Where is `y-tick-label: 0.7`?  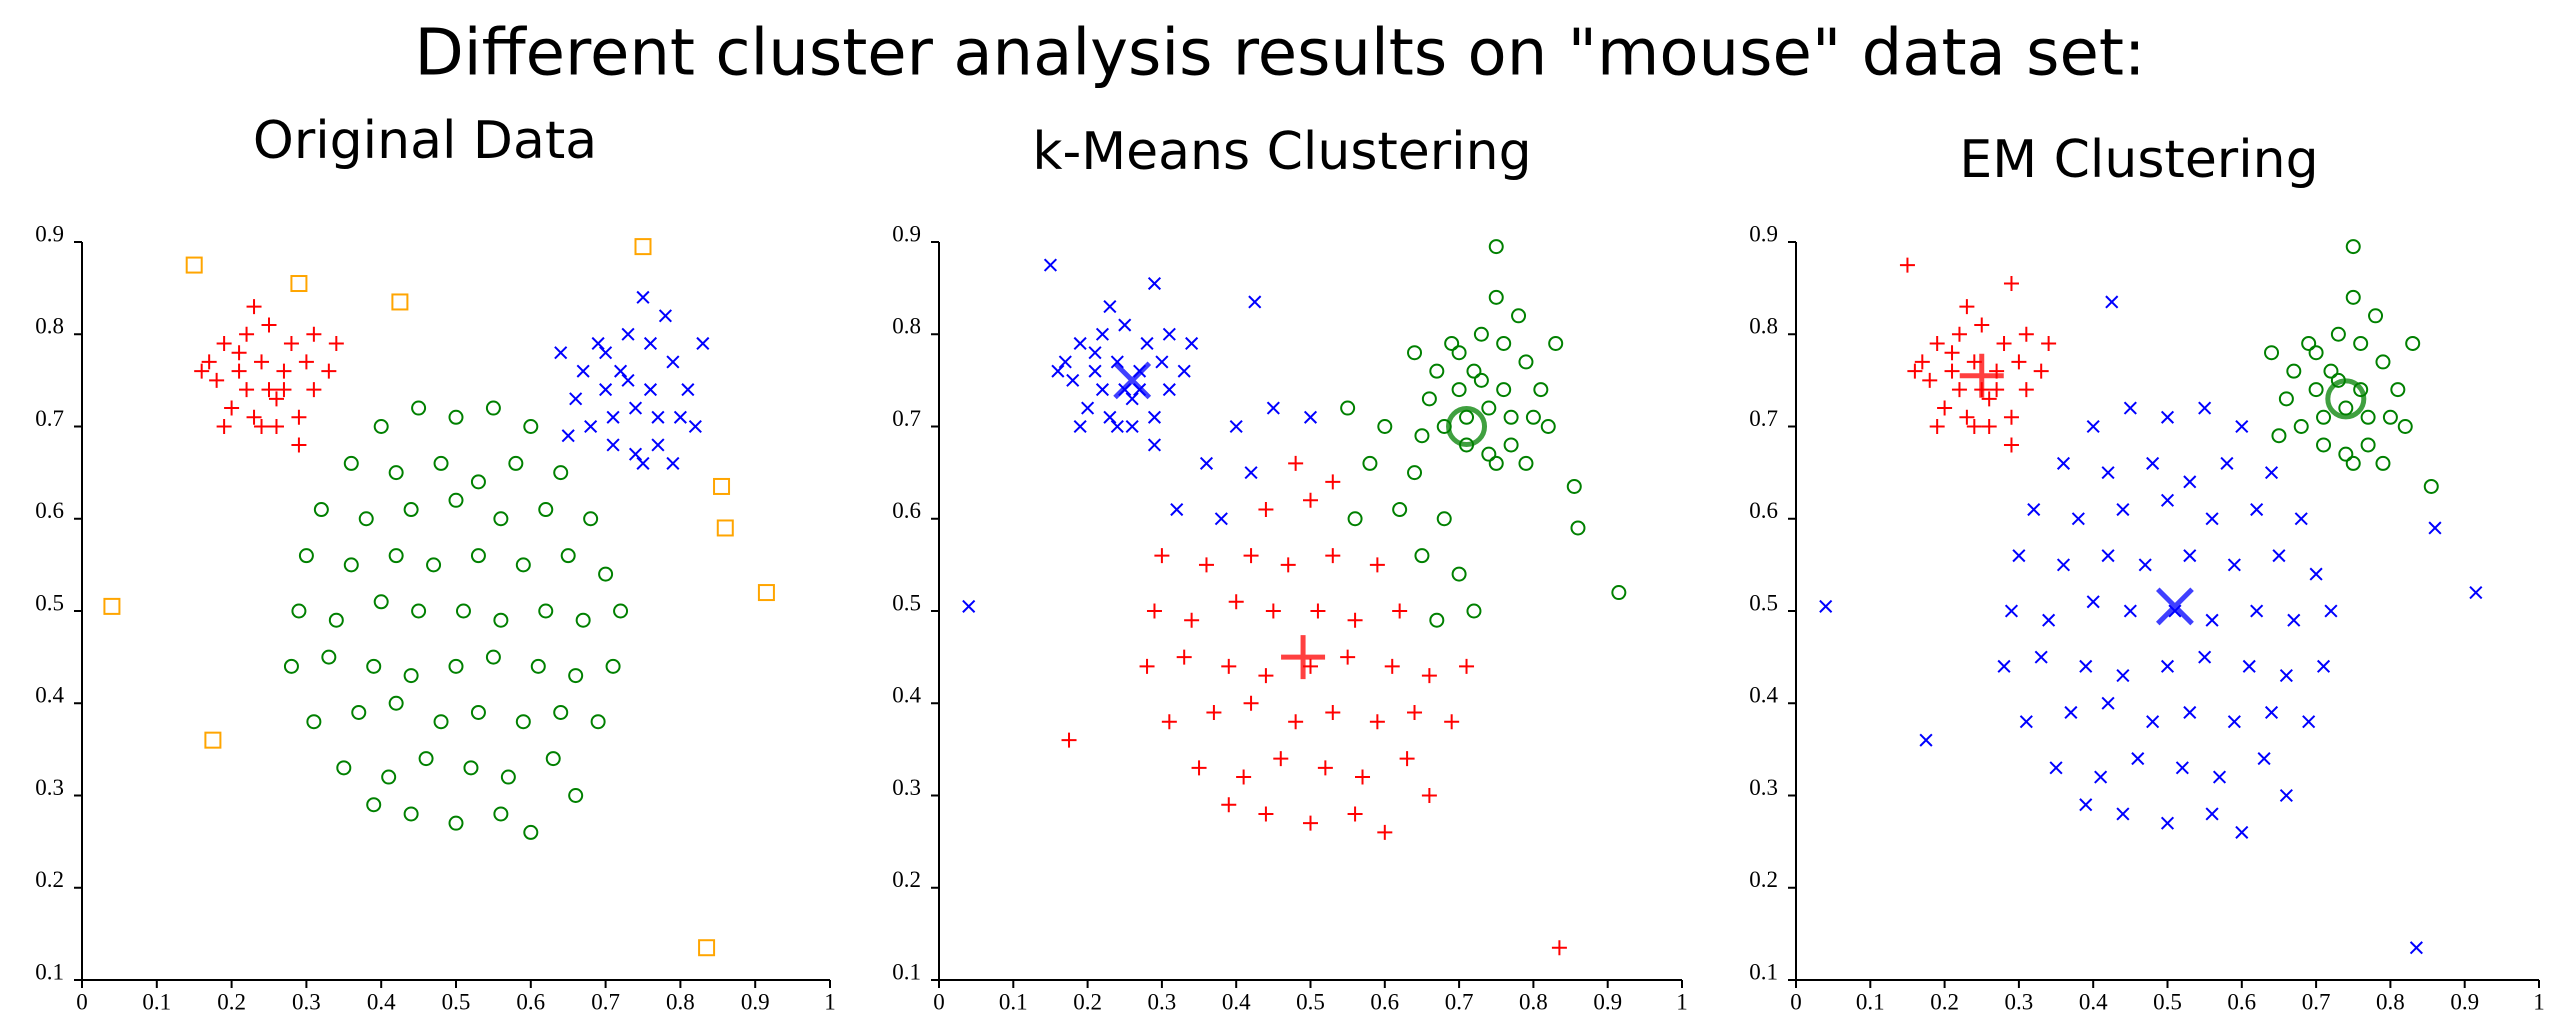 y-tick-label: 0.7 is located at coordinates (1763, 418).